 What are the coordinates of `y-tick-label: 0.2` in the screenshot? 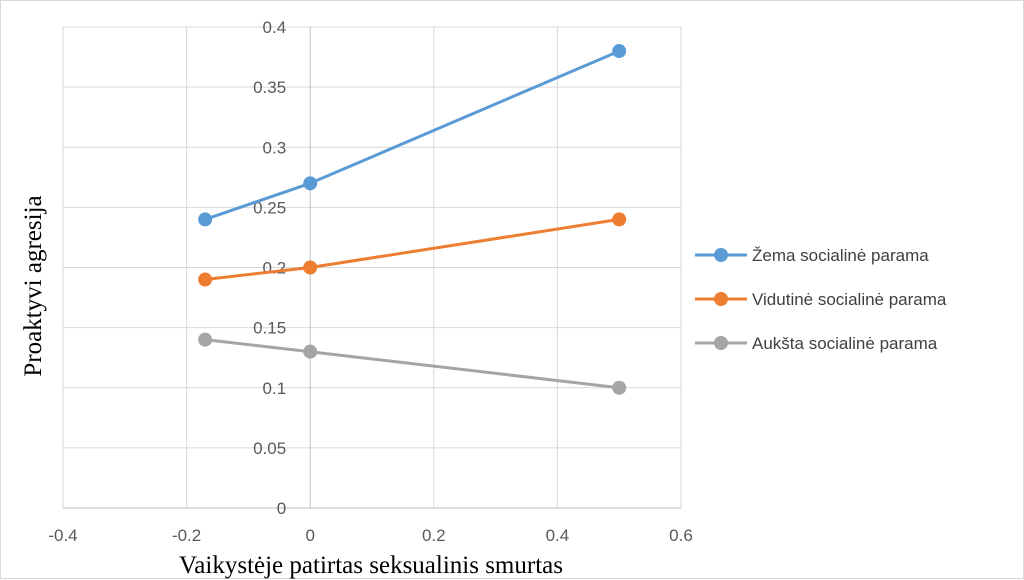 It's located at (275, 268).